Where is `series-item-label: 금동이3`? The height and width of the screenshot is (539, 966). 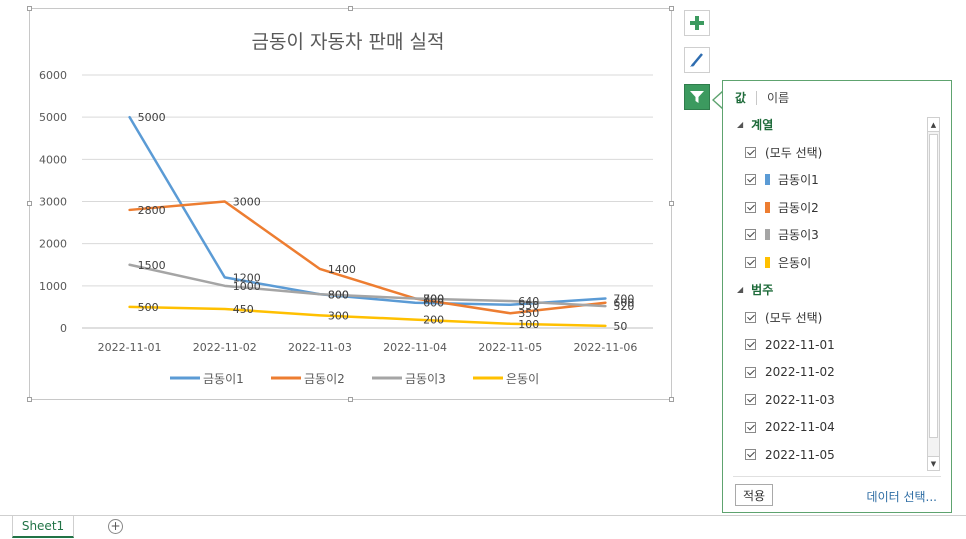 series-item-label: 금동이3 is located at coordinates (798, 235).